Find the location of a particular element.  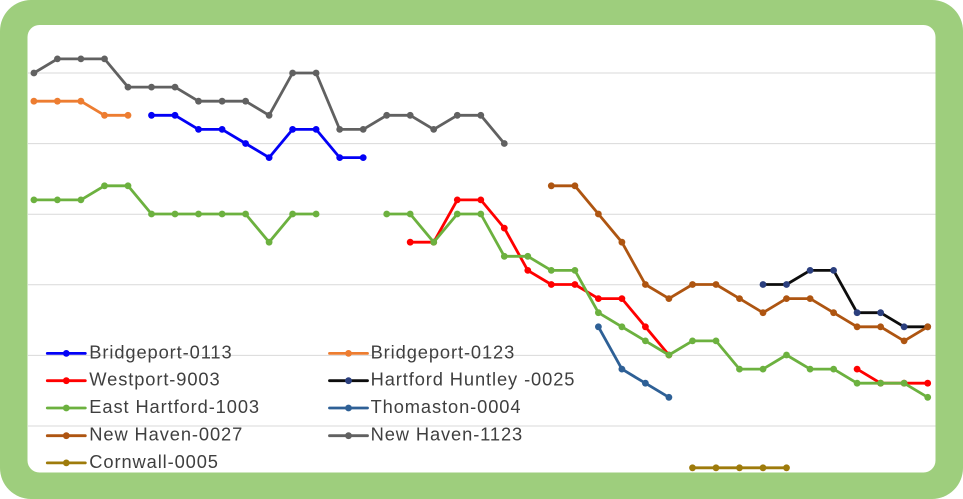

svg-text: Thomaston-0004 is located at coordinates (446, 406).